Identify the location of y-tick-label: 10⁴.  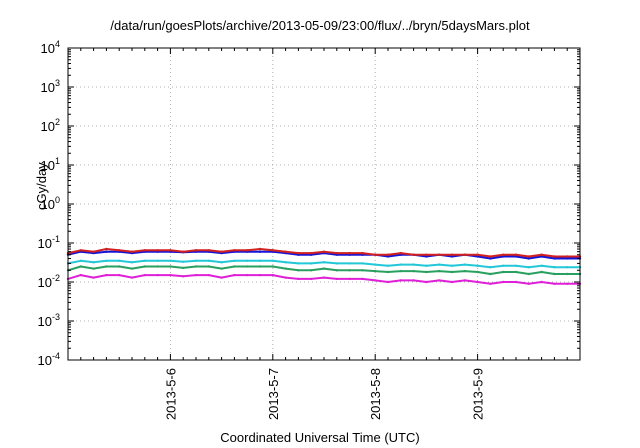
(50, 47).